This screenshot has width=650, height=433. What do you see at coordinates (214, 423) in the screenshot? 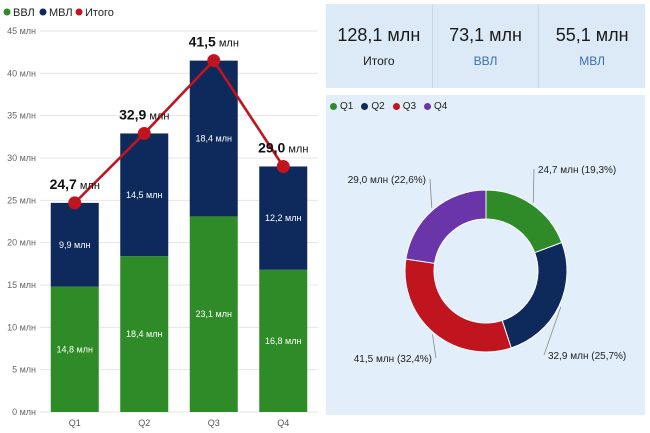
I see `x-tick-label: Q3` at bounding box center [214, 423].